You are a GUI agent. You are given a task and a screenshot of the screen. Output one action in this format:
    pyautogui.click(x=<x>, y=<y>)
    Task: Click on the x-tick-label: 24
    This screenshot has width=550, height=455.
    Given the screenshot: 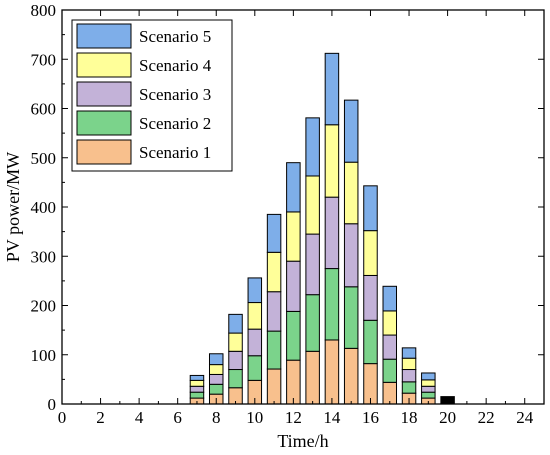 What is the action you would take?
    pyautogui.click(x=525, y=417)
    